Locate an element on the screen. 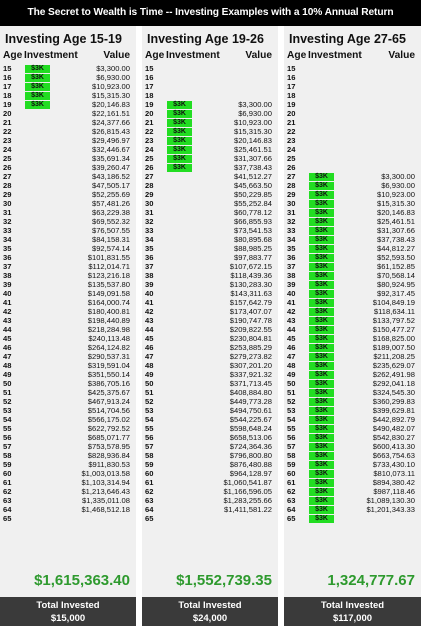  table-row: 49 $351,550.14 is located at coordinates (68, 374).